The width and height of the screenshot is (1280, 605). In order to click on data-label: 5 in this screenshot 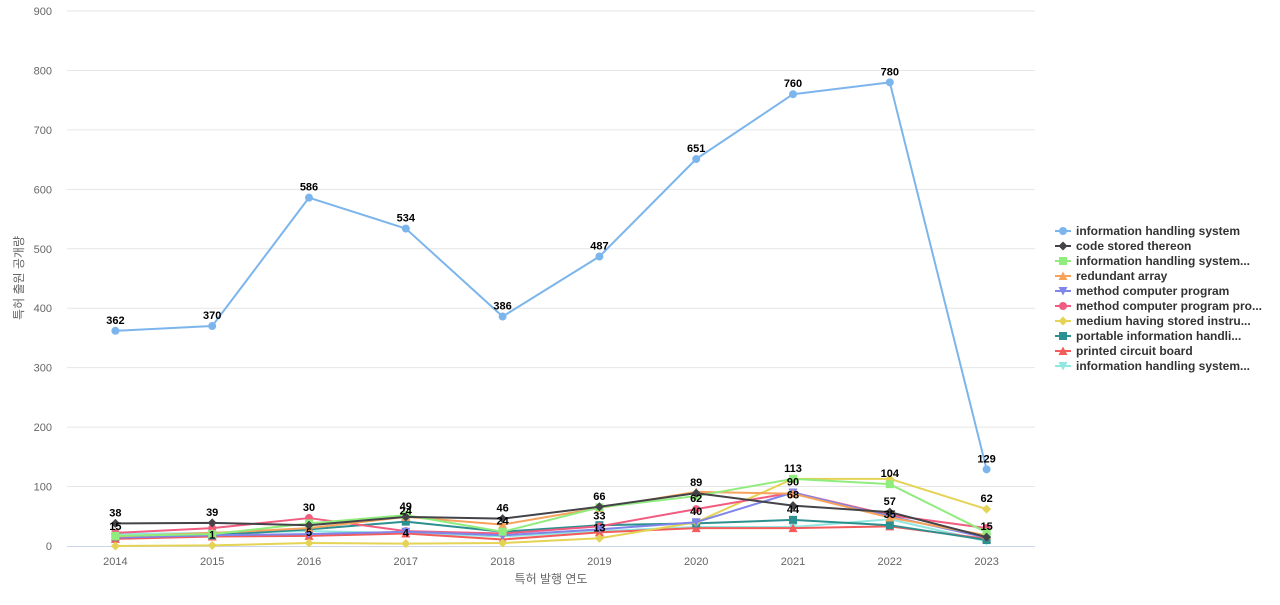, I will do `click(309, 533)`.